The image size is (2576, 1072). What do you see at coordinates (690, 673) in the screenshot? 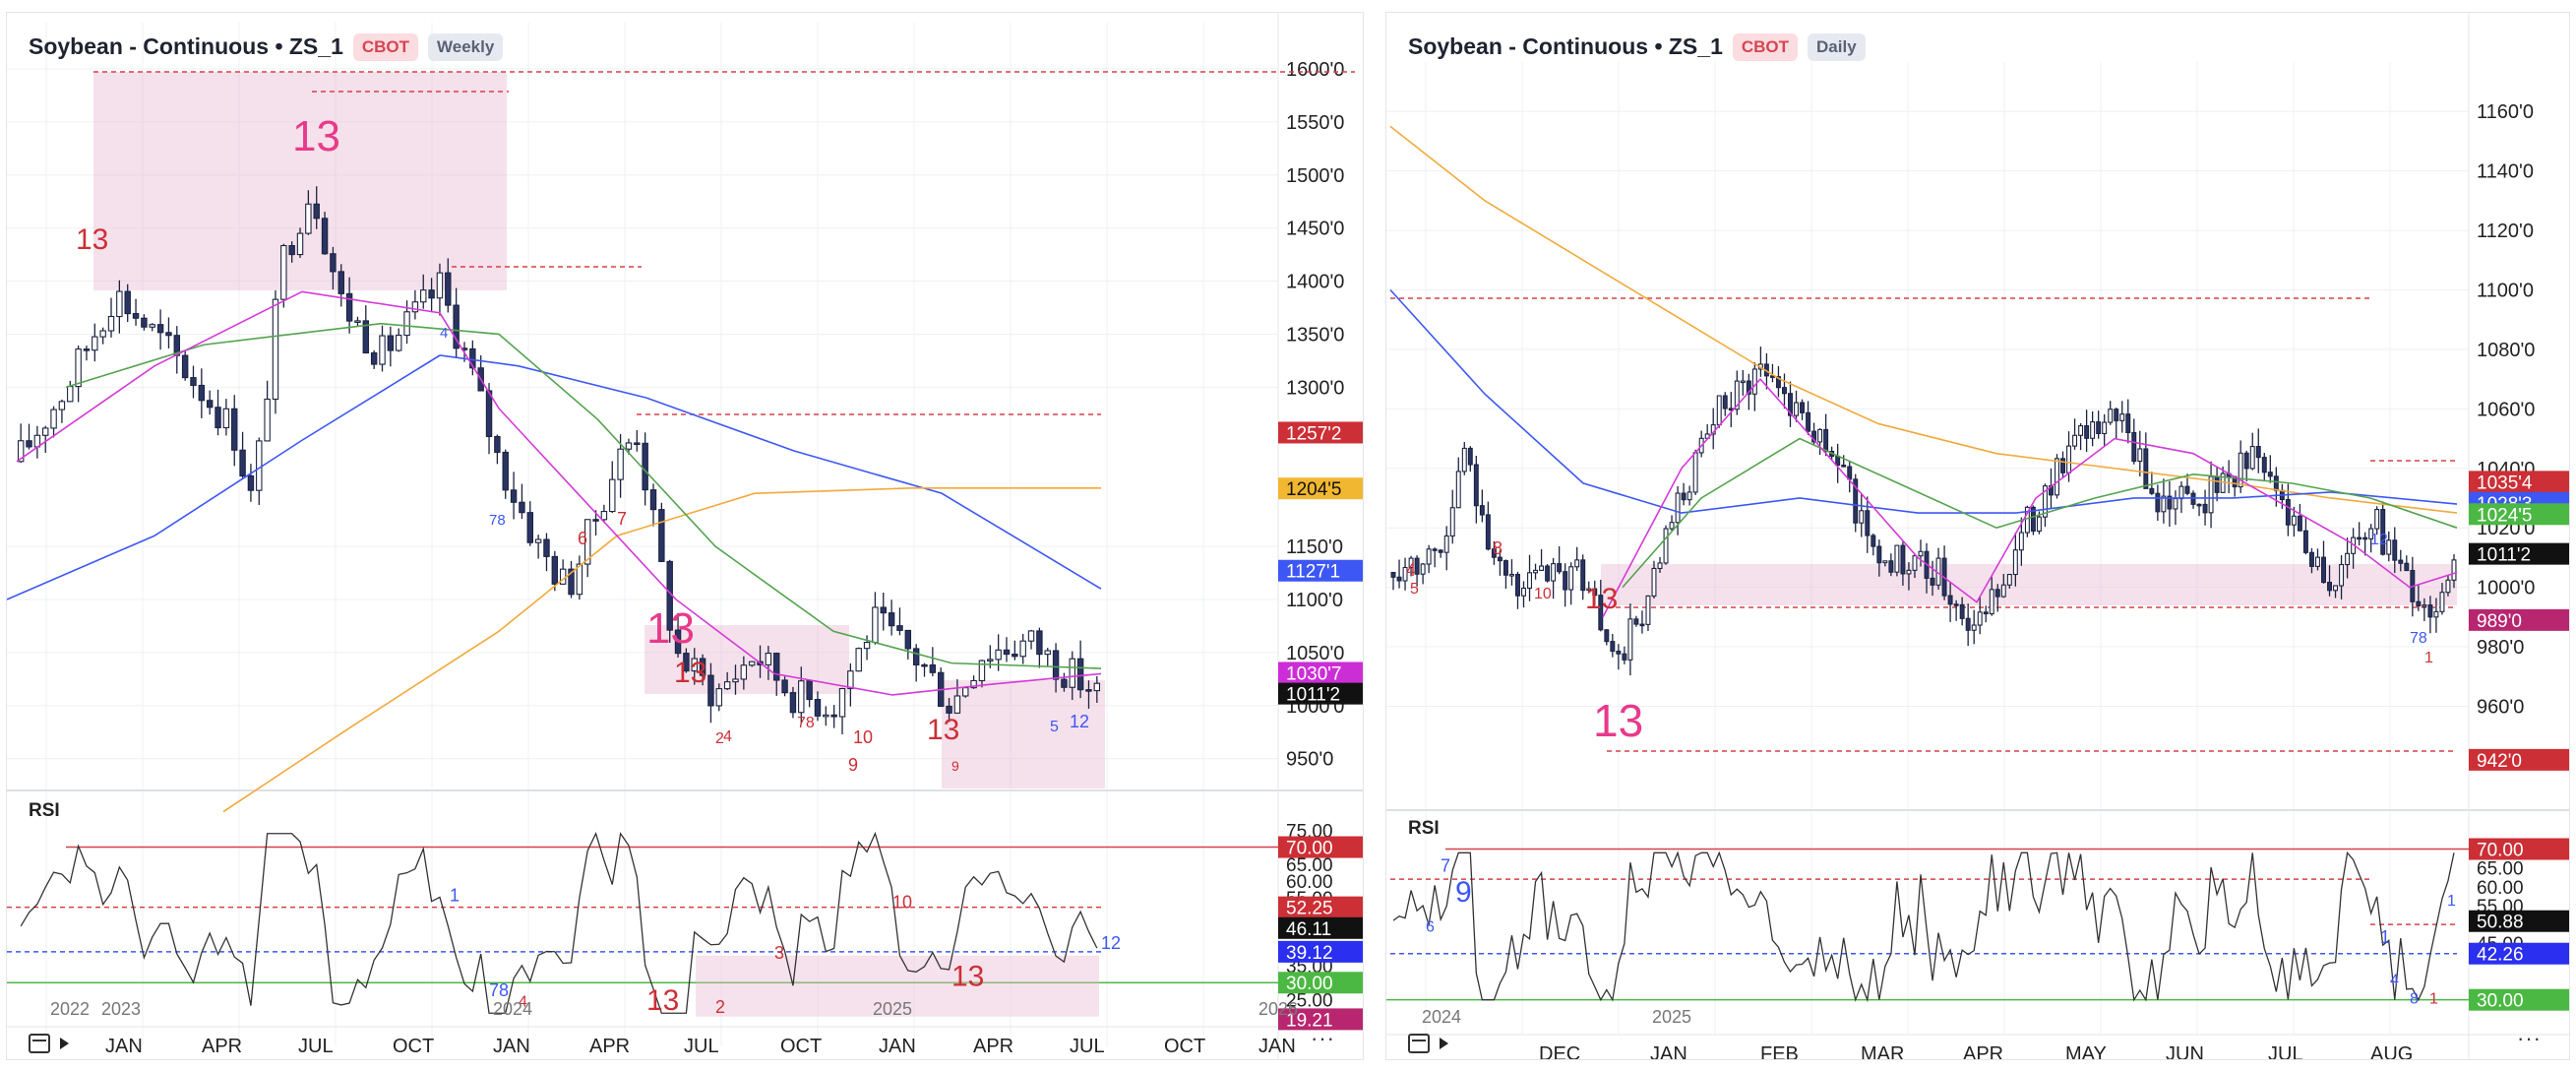
I see `count-marker: 13` at bounding box center [690, 673].